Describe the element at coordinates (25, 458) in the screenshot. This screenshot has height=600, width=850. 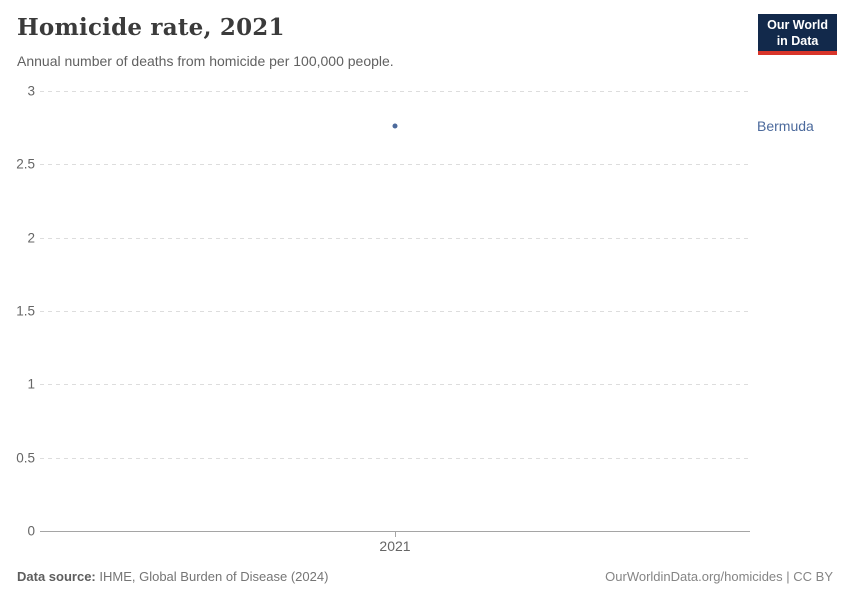
I see `y-tick-label: 0.5` at that location.